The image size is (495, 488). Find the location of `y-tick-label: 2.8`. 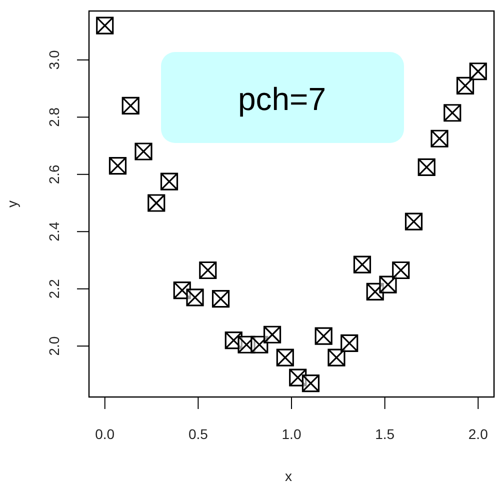

y-tick-label: 2.8 is located at coordinates (54, 117).